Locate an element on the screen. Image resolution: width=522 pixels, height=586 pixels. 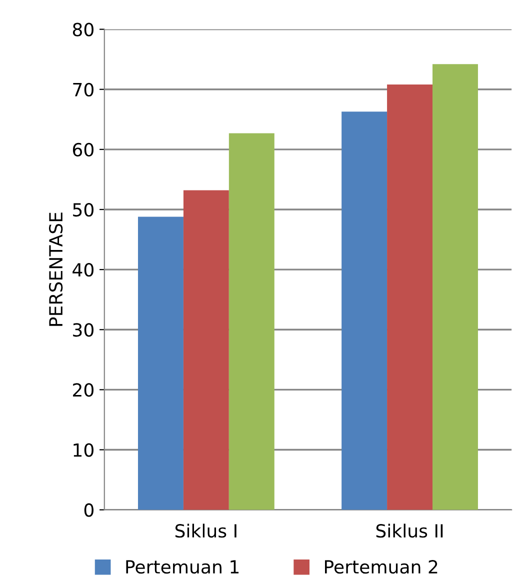
y-tick-label: 60 is located at coordinates (83, 149).